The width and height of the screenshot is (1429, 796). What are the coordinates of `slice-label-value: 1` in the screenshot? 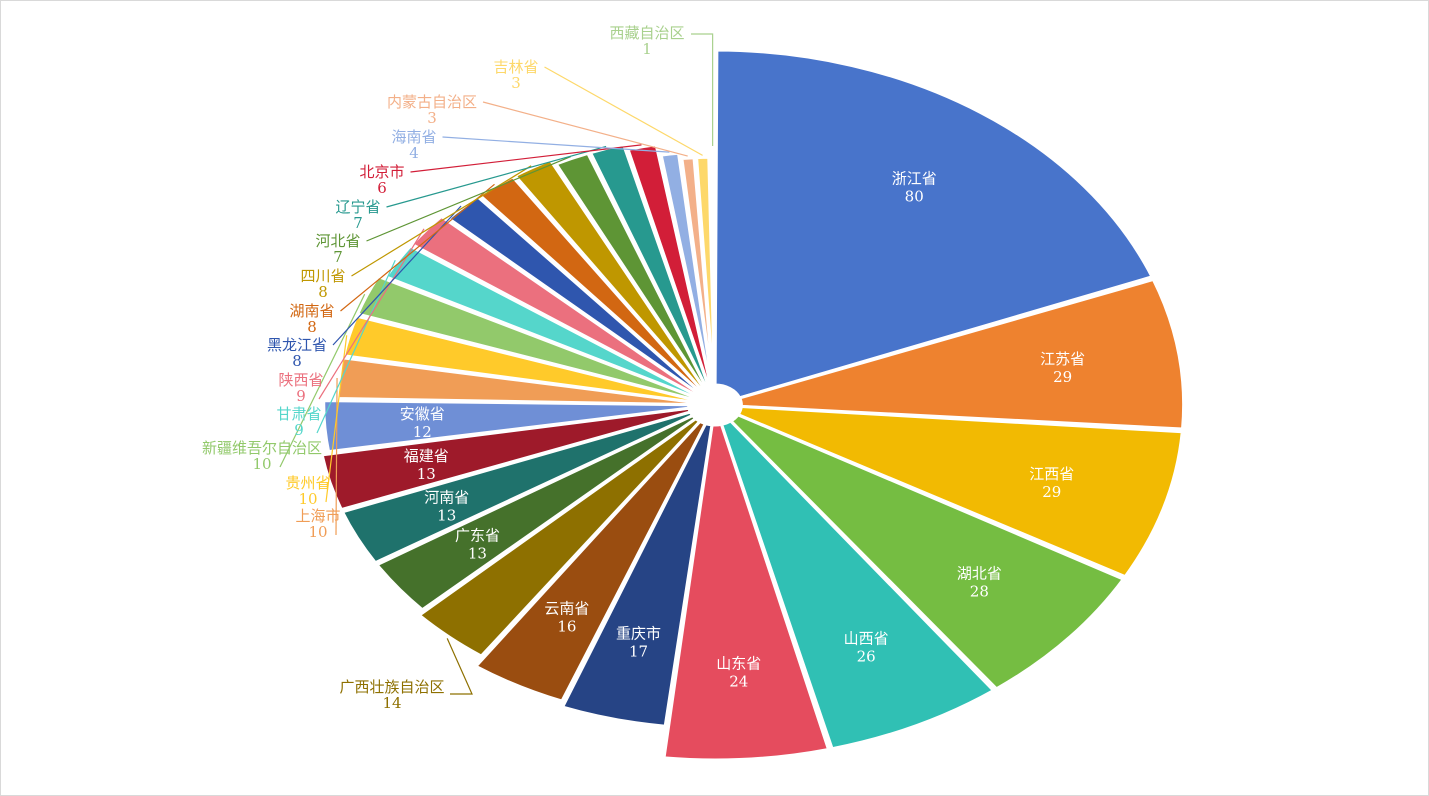 It's located at (647, 49).